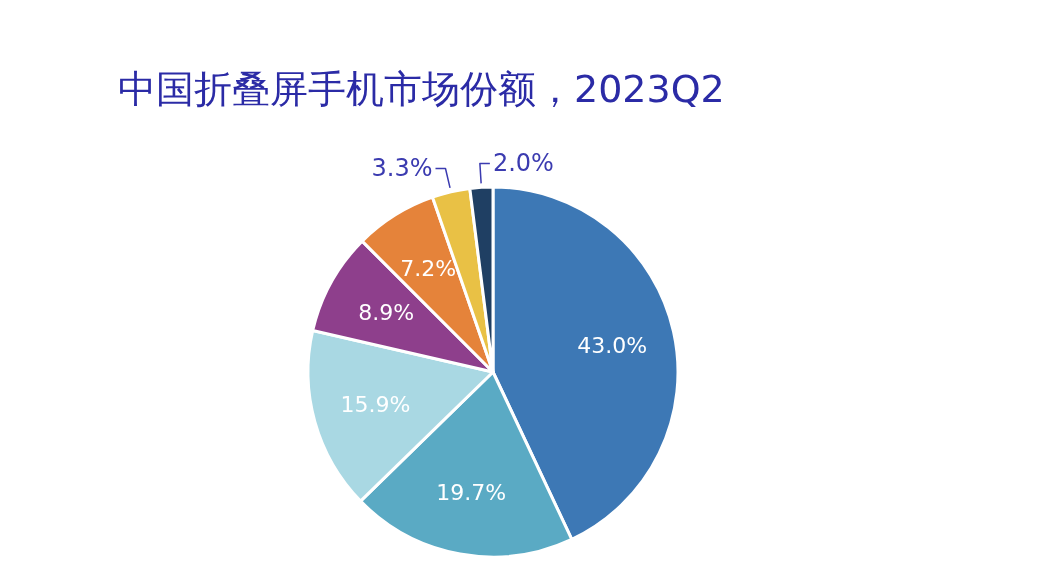 This screenshot has width=1048, height=576. What do you see at coordinates (428, 268) in the screenshot?
I see `data-label: 7.2%` at bounding box center [428, 268].